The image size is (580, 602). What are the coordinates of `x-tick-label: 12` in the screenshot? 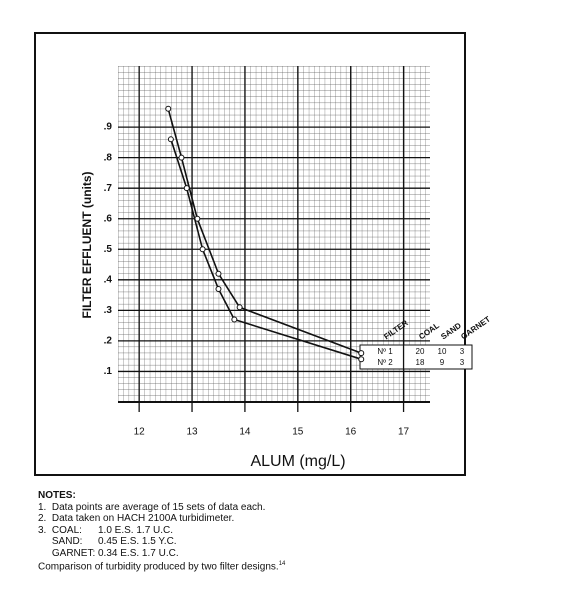 It's located at (140, 432).